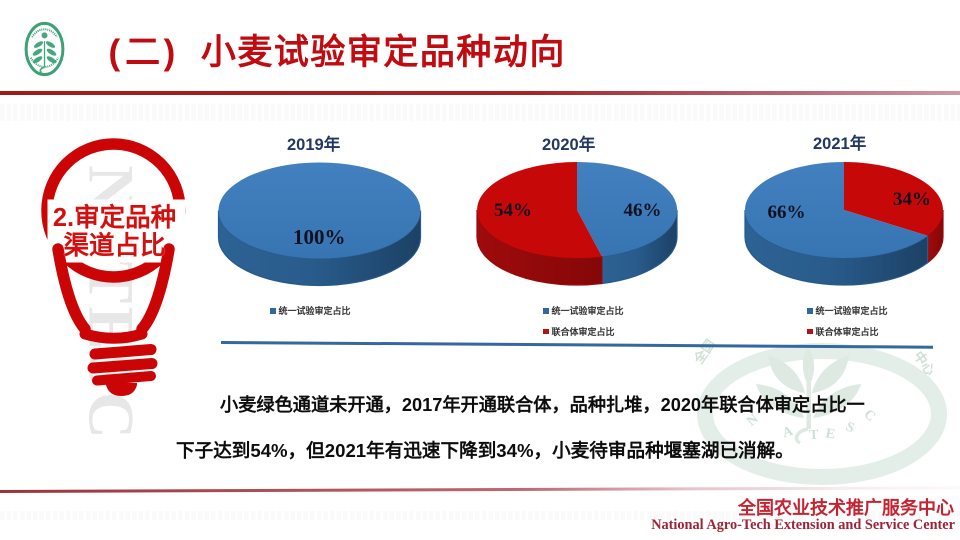 Image resolution: width=960 pixels, height=540 pixels. Describe the element at coordinates (850, 427) in the screenshot. I see `svg-text: S` at that location.